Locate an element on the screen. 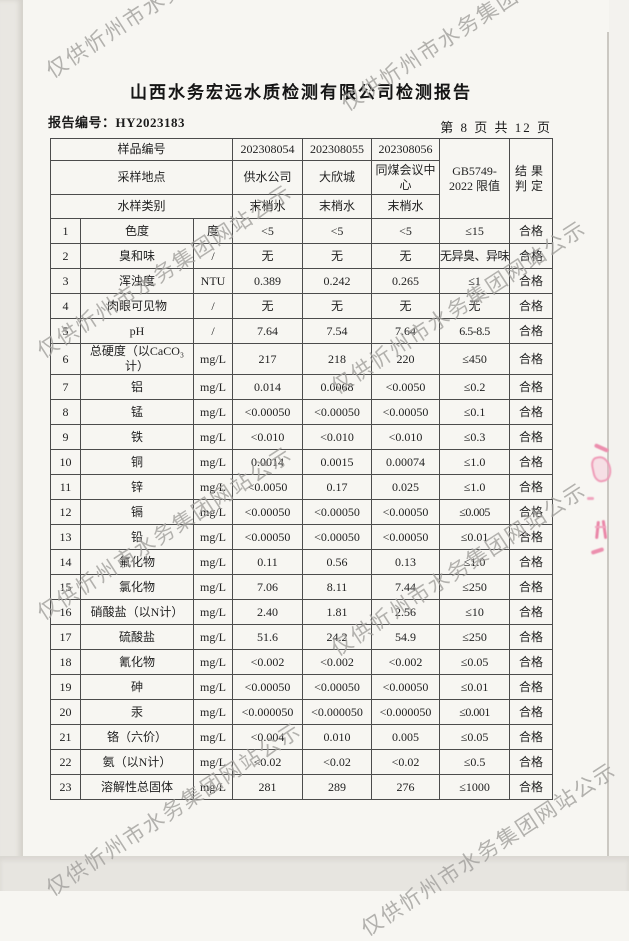 This screenshot has height=941, width=629. table-row: 1 色度 度 <5 <5 <5 ≤15 合格 is located at coordinates (302, 231).